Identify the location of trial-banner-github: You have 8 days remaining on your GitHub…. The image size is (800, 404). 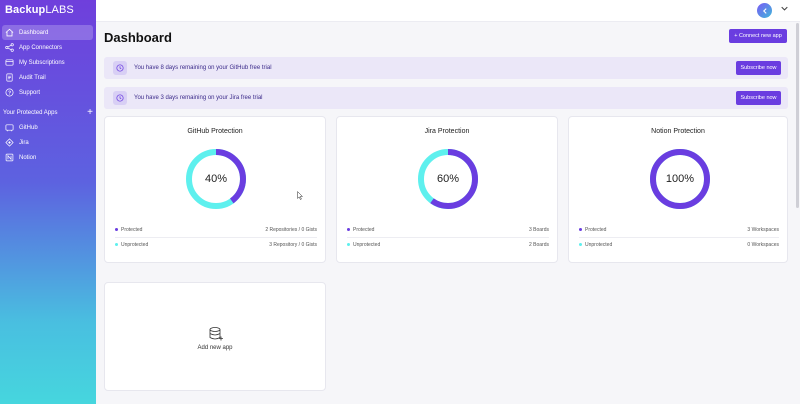
(446, 68).